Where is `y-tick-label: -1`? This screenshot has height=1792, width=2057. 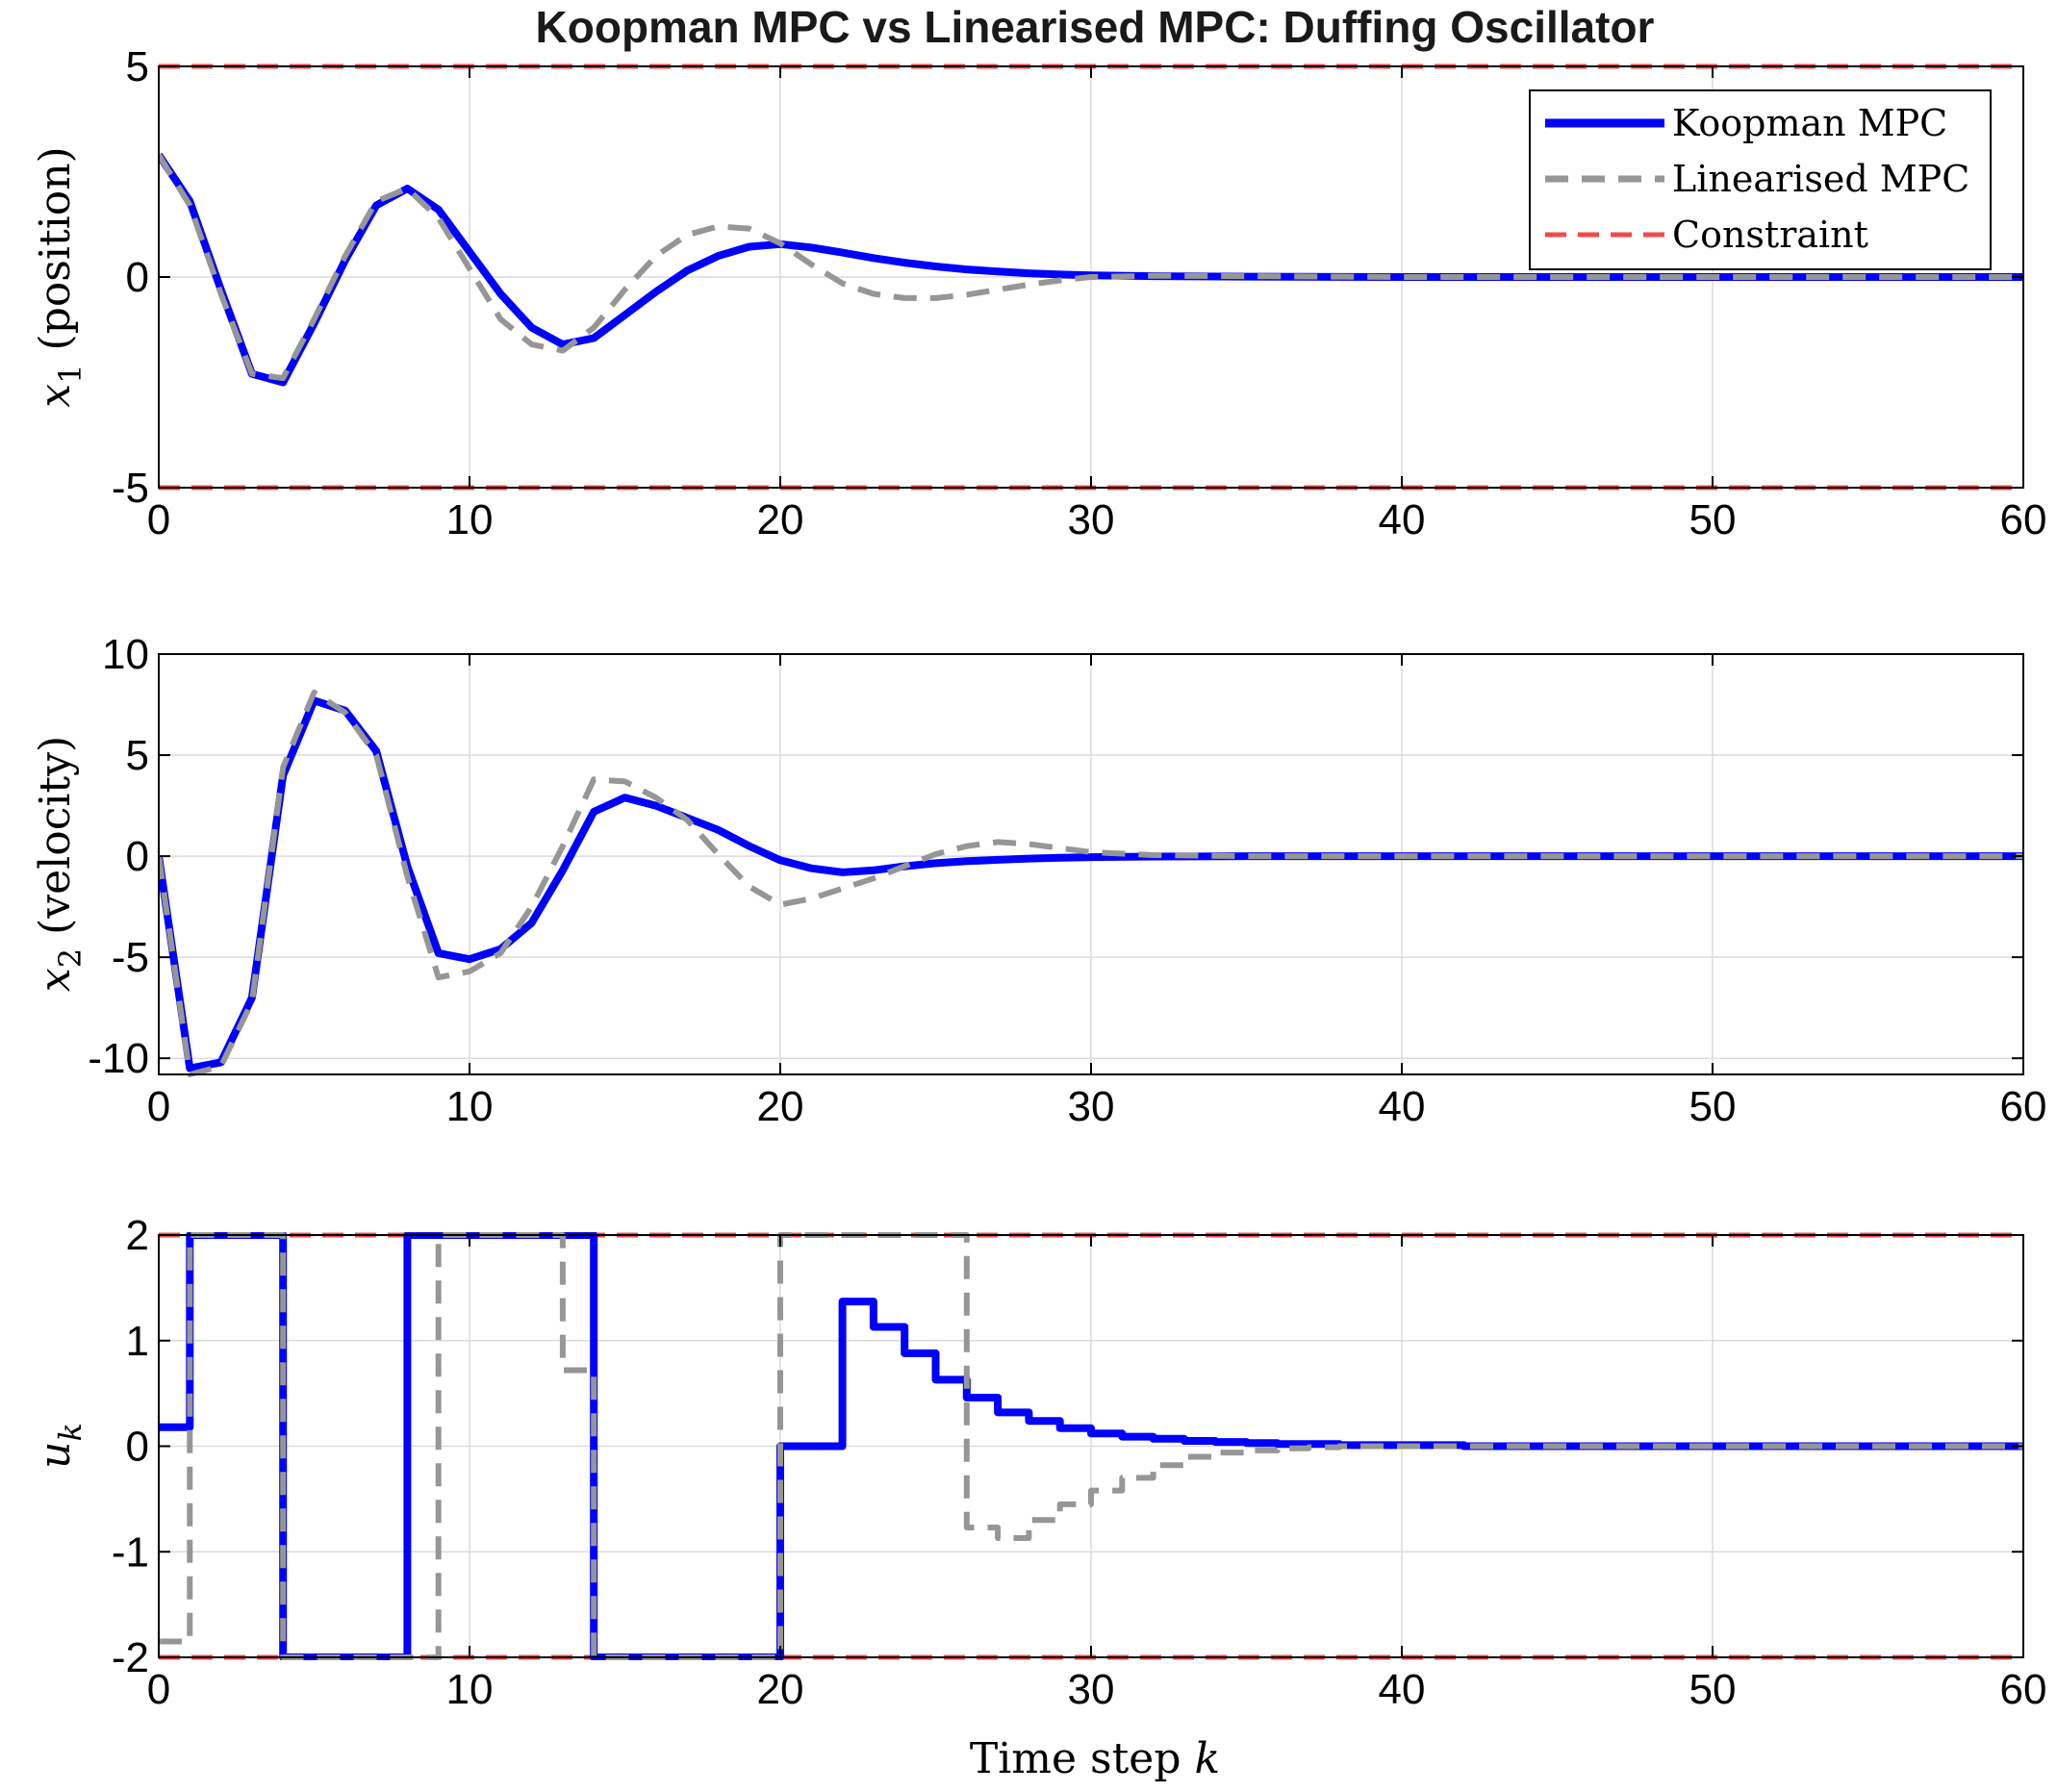 y-tick-label: -1 is located at coordinates (130, 1552).